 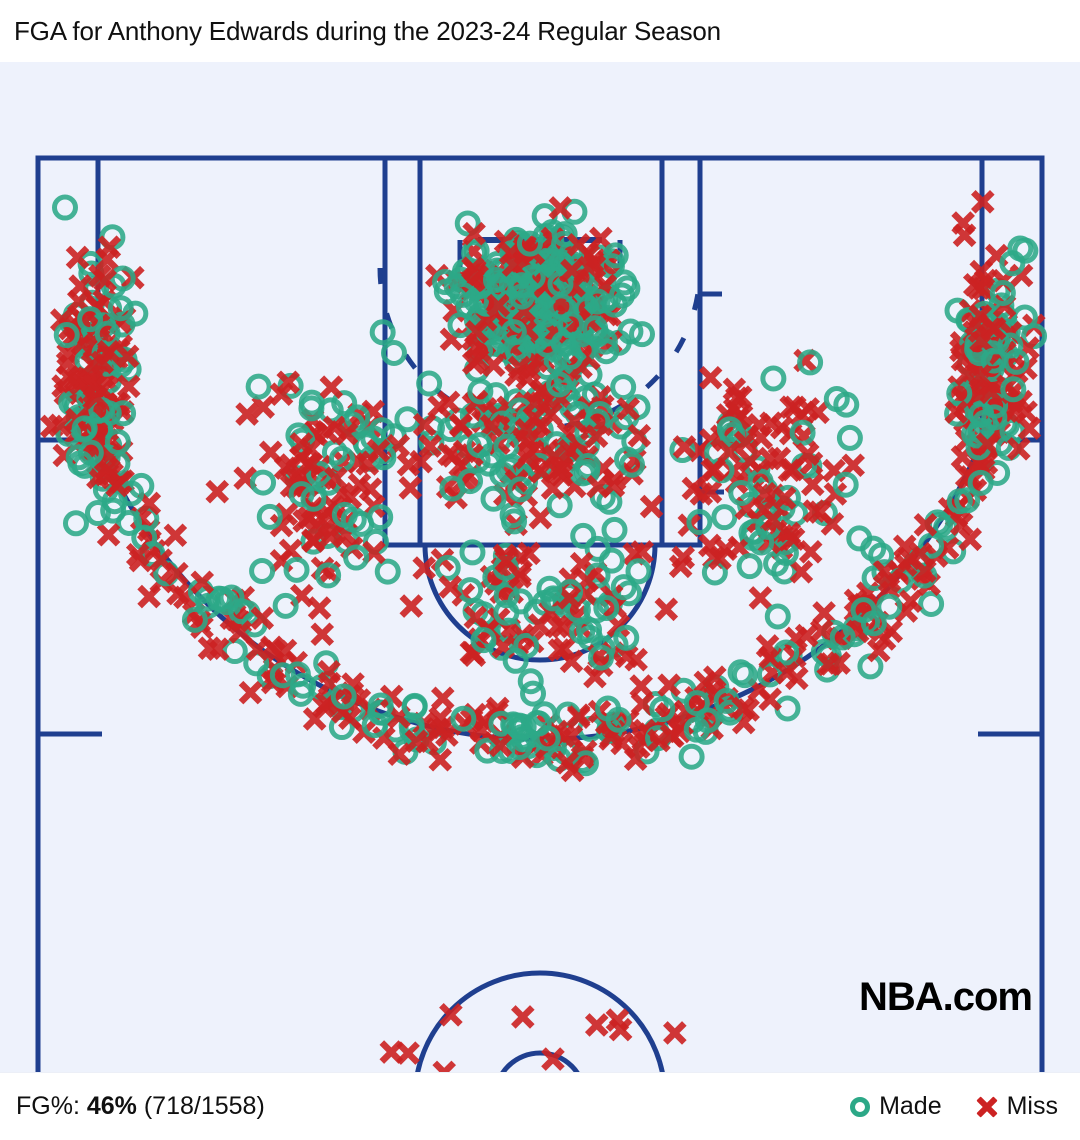 I want to click on chart-legend: Made Miss, so click(x=954, y=1106).